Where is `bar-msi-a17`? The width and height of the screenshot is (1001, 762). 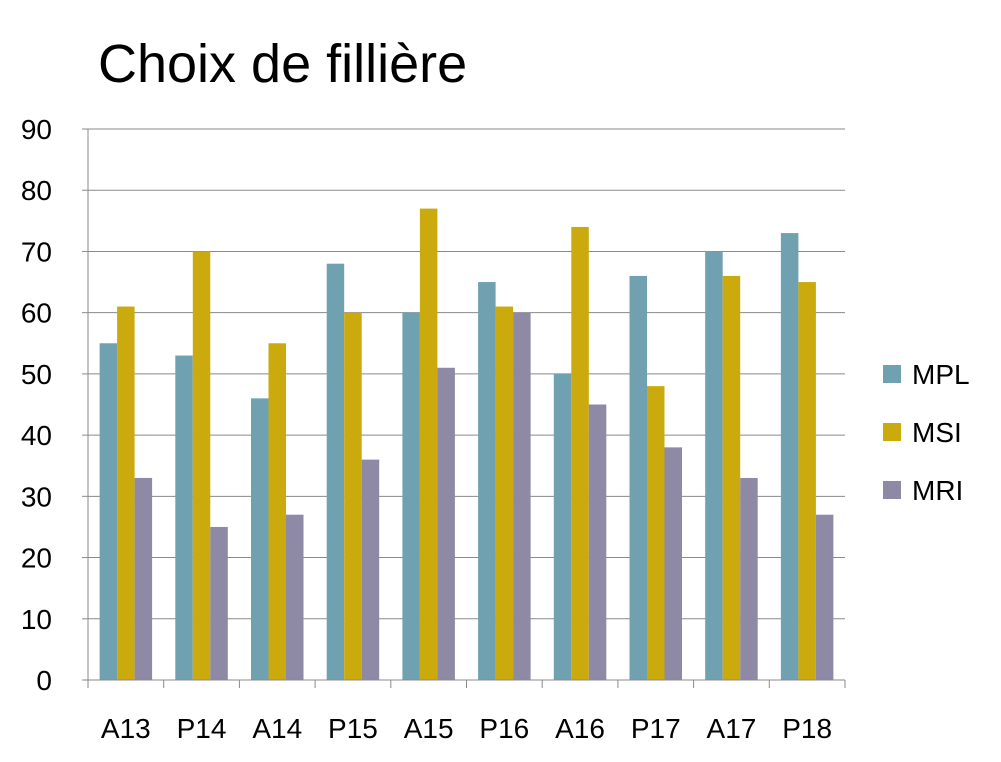 bar-msi-a17 is located at coordinates (731, 477).